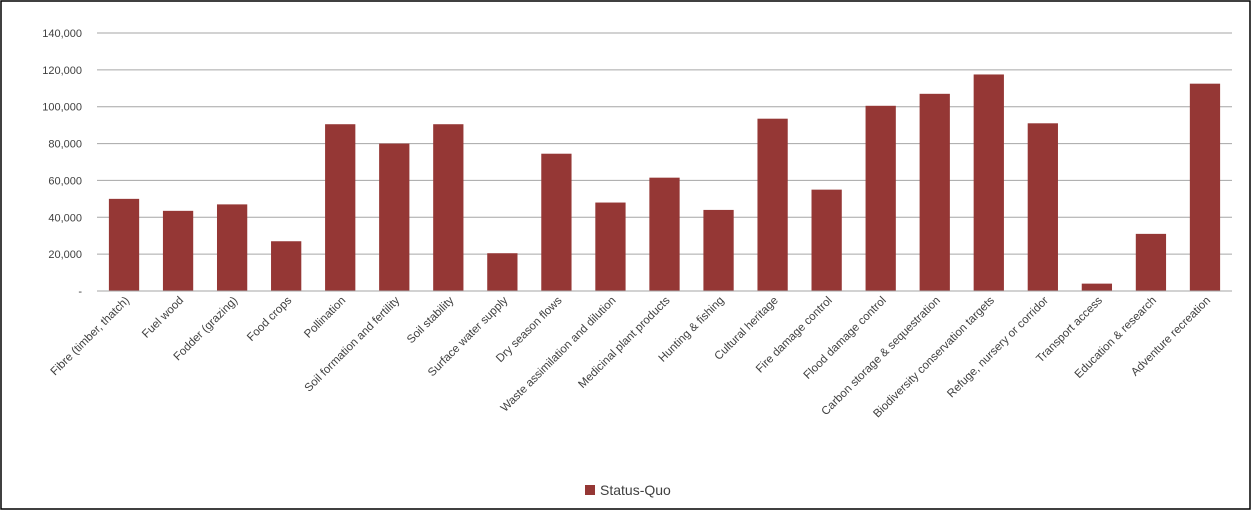 This screenshot has width=1252, height=511. I want to click on y-tick-label: 120,000, so click(62, 71).